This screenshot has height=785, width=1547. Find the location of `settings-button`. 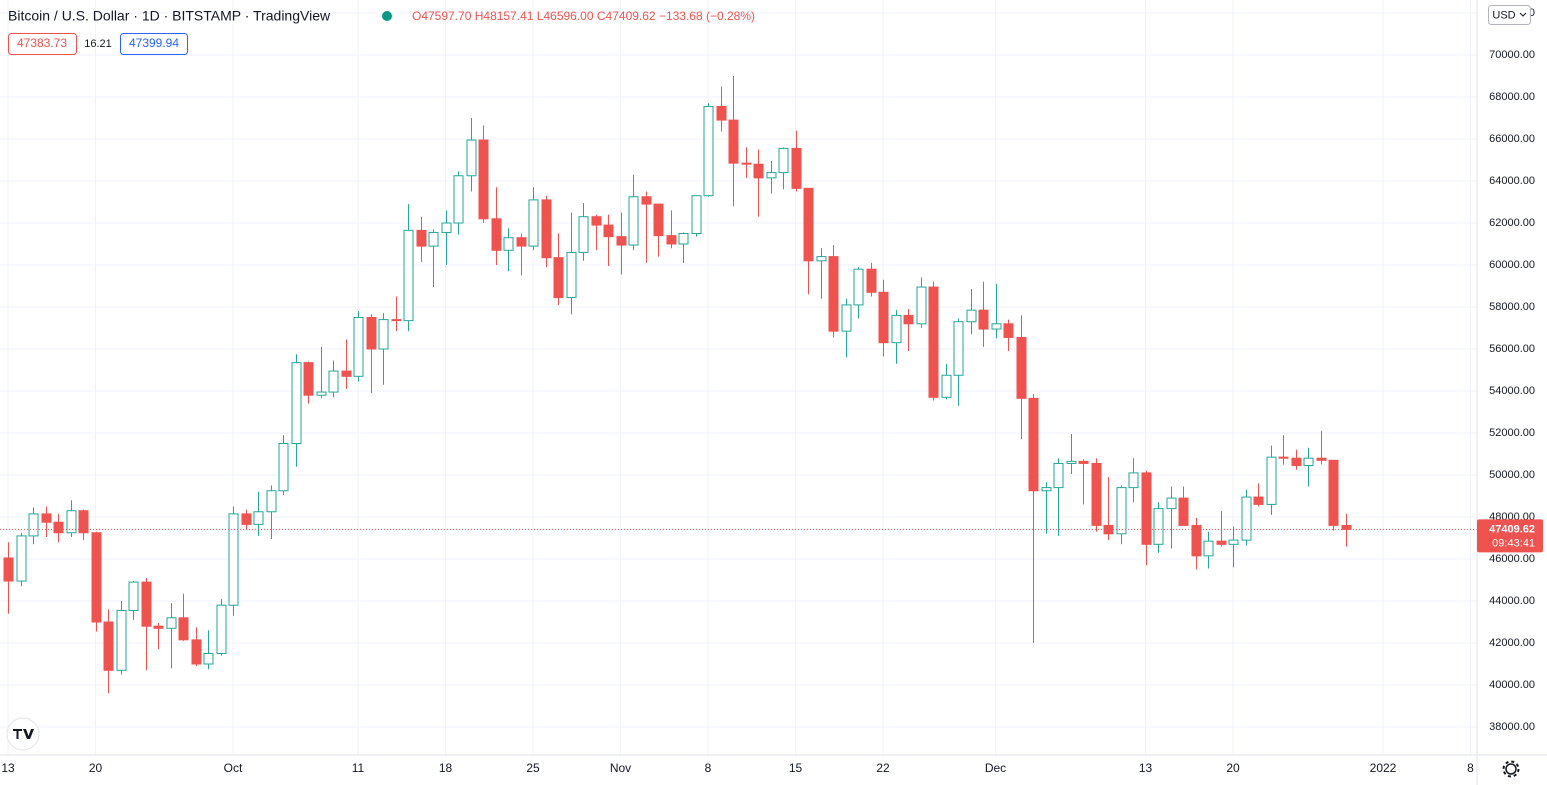

settings-button is located at coordinates (1511, 769).